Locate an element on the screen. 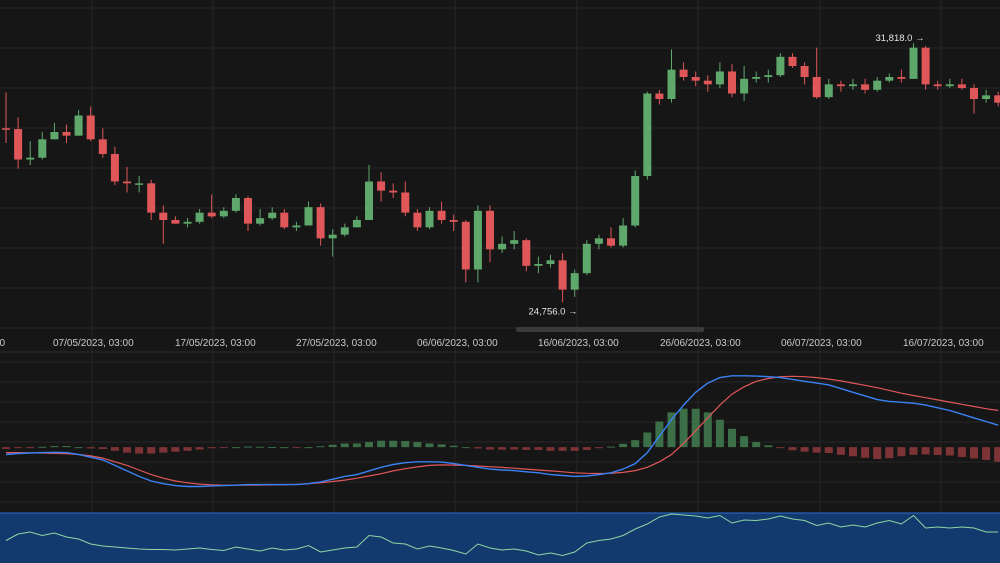 This screenshot has width=1000, height=563. high-price-label: 31,818.0 → is located at coordinates (899, 38).